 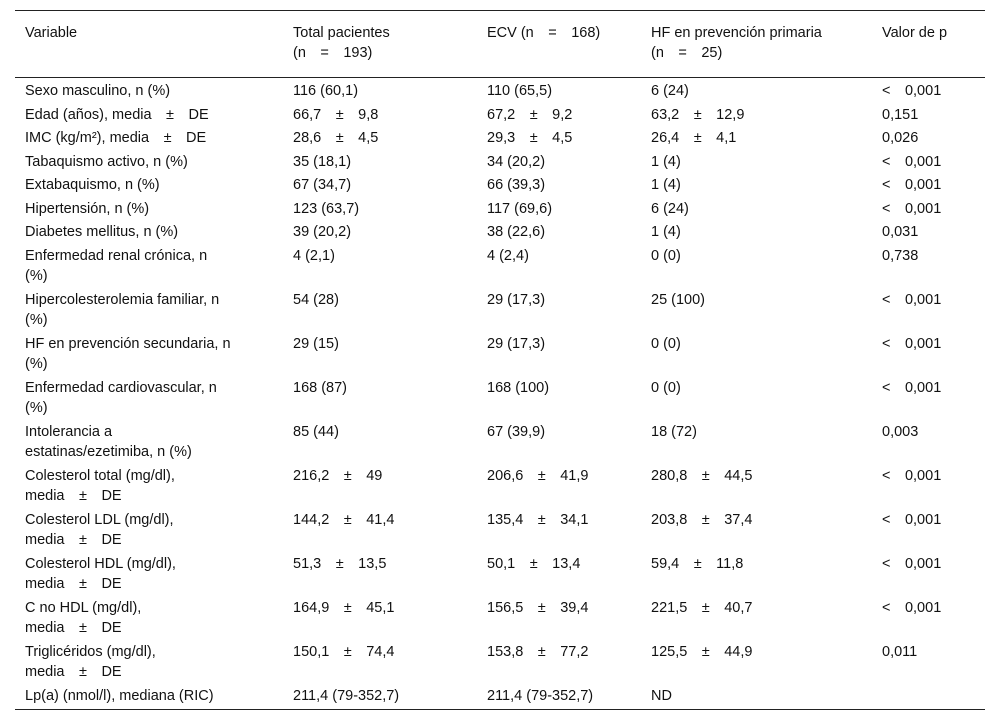 I want to click on column-header-line: (n = 193), so click(x=333, y=53).